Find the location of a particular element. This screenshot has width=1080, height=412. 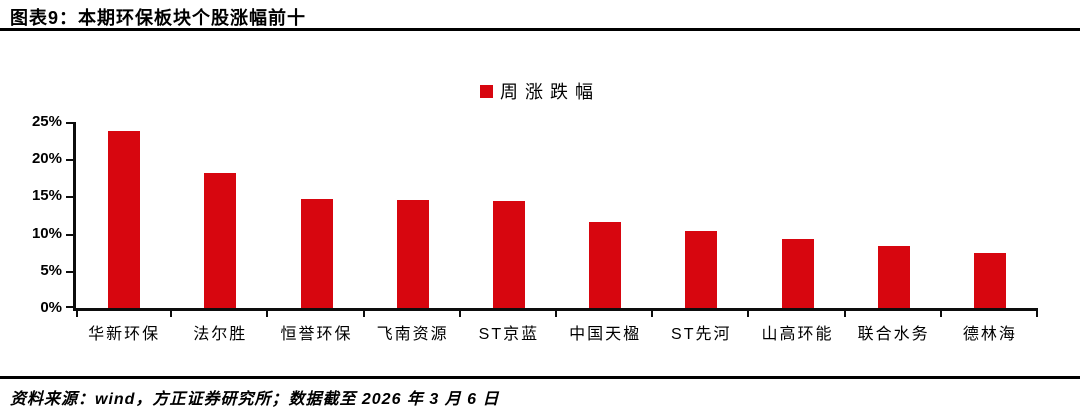

x-axis-label-中国天楹: 中国天楹 is located at coordinates (605, 334).